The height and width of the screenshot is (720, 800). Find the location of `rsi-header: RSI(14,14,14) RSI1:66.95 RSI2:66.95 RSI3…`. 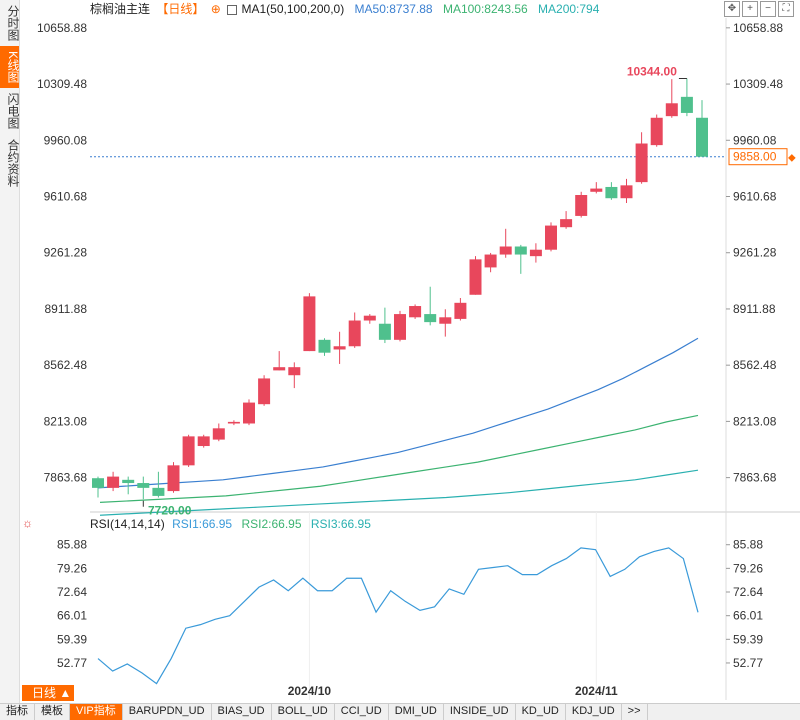

rsi-header: RSI(14,14,14) RSI1:66.95 RSI2:66.95 RSI3… is located at coordinates (230, 524).